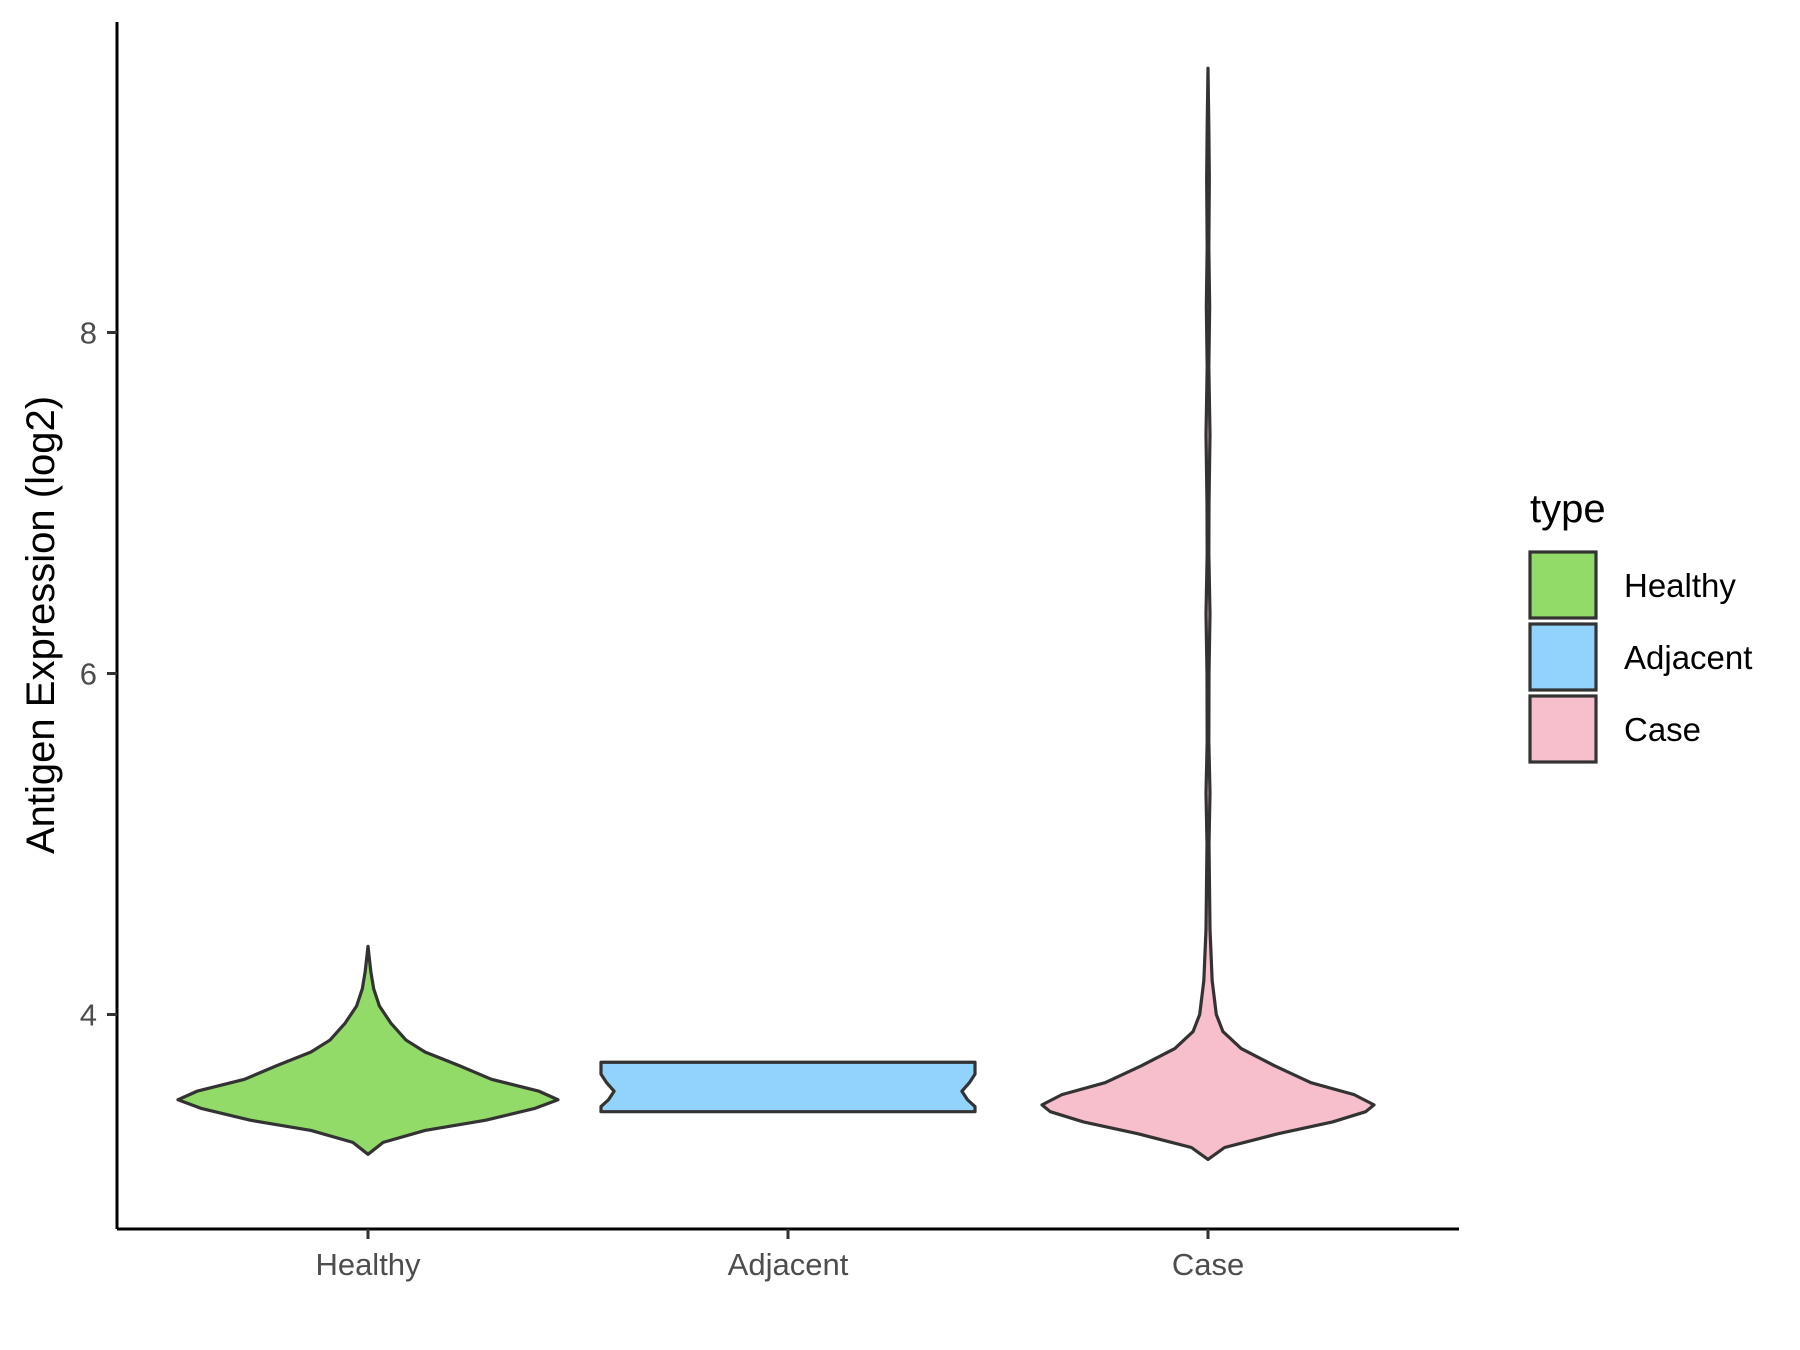 This screenshot has width=1800, height=1350. Describe the element at coordinates (1680, 585) in the screenshot. I see `legend-label-healthy: Healthy` at that location.